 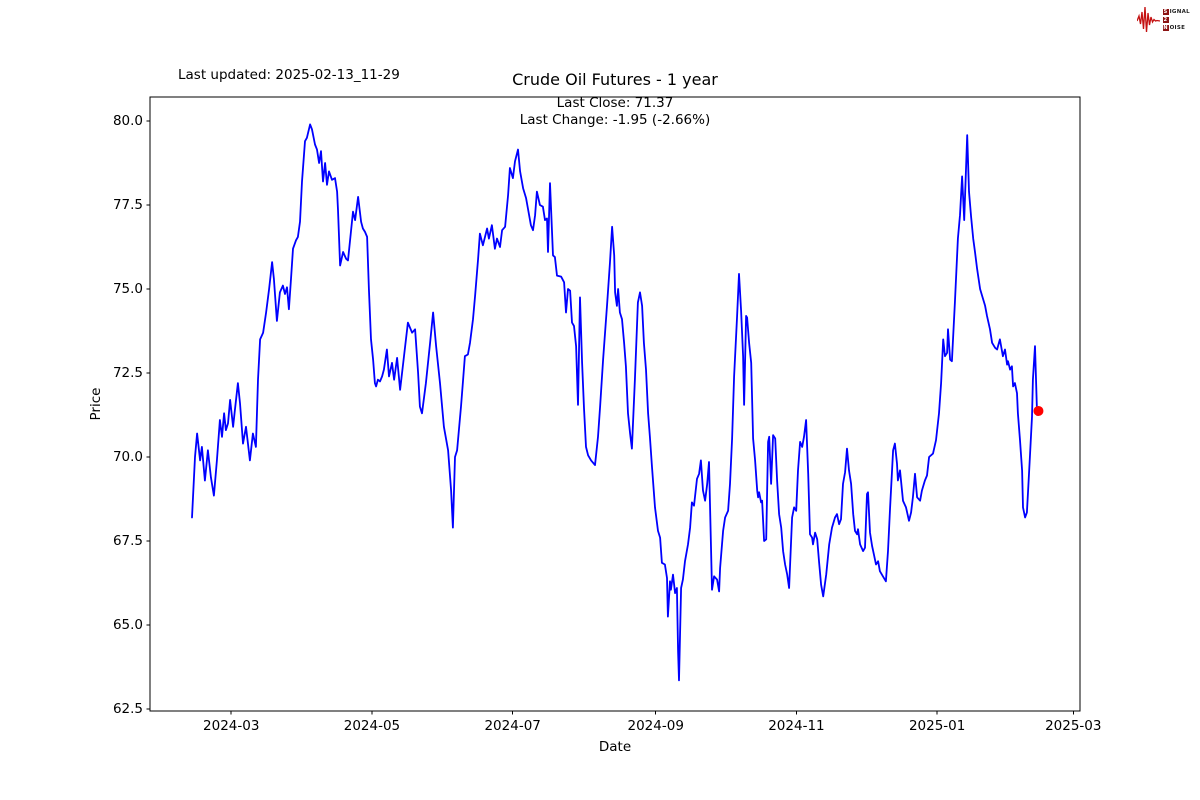 What do you see at coordinates (127, 457) in the screenshot?
I see `y-tick-label: 70.0` at bounding box center [127, 457].